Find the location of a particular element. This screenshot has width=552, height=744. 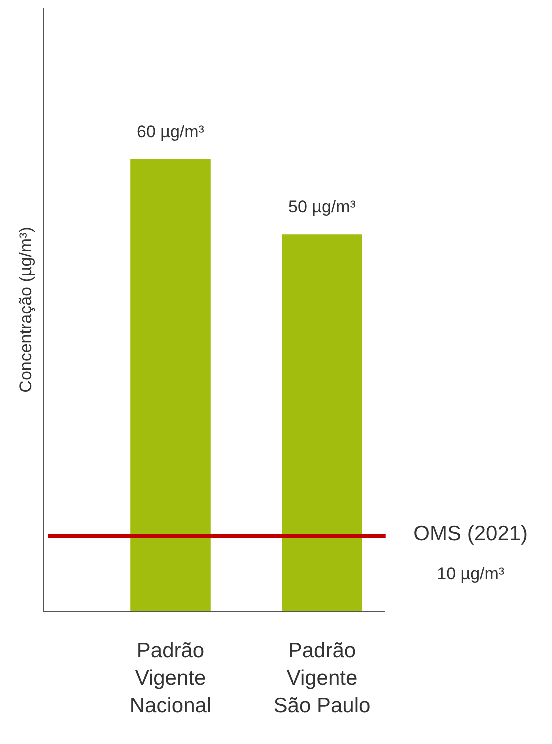

data-label: 50 µg/m³ is located at coordinates (322, 207).